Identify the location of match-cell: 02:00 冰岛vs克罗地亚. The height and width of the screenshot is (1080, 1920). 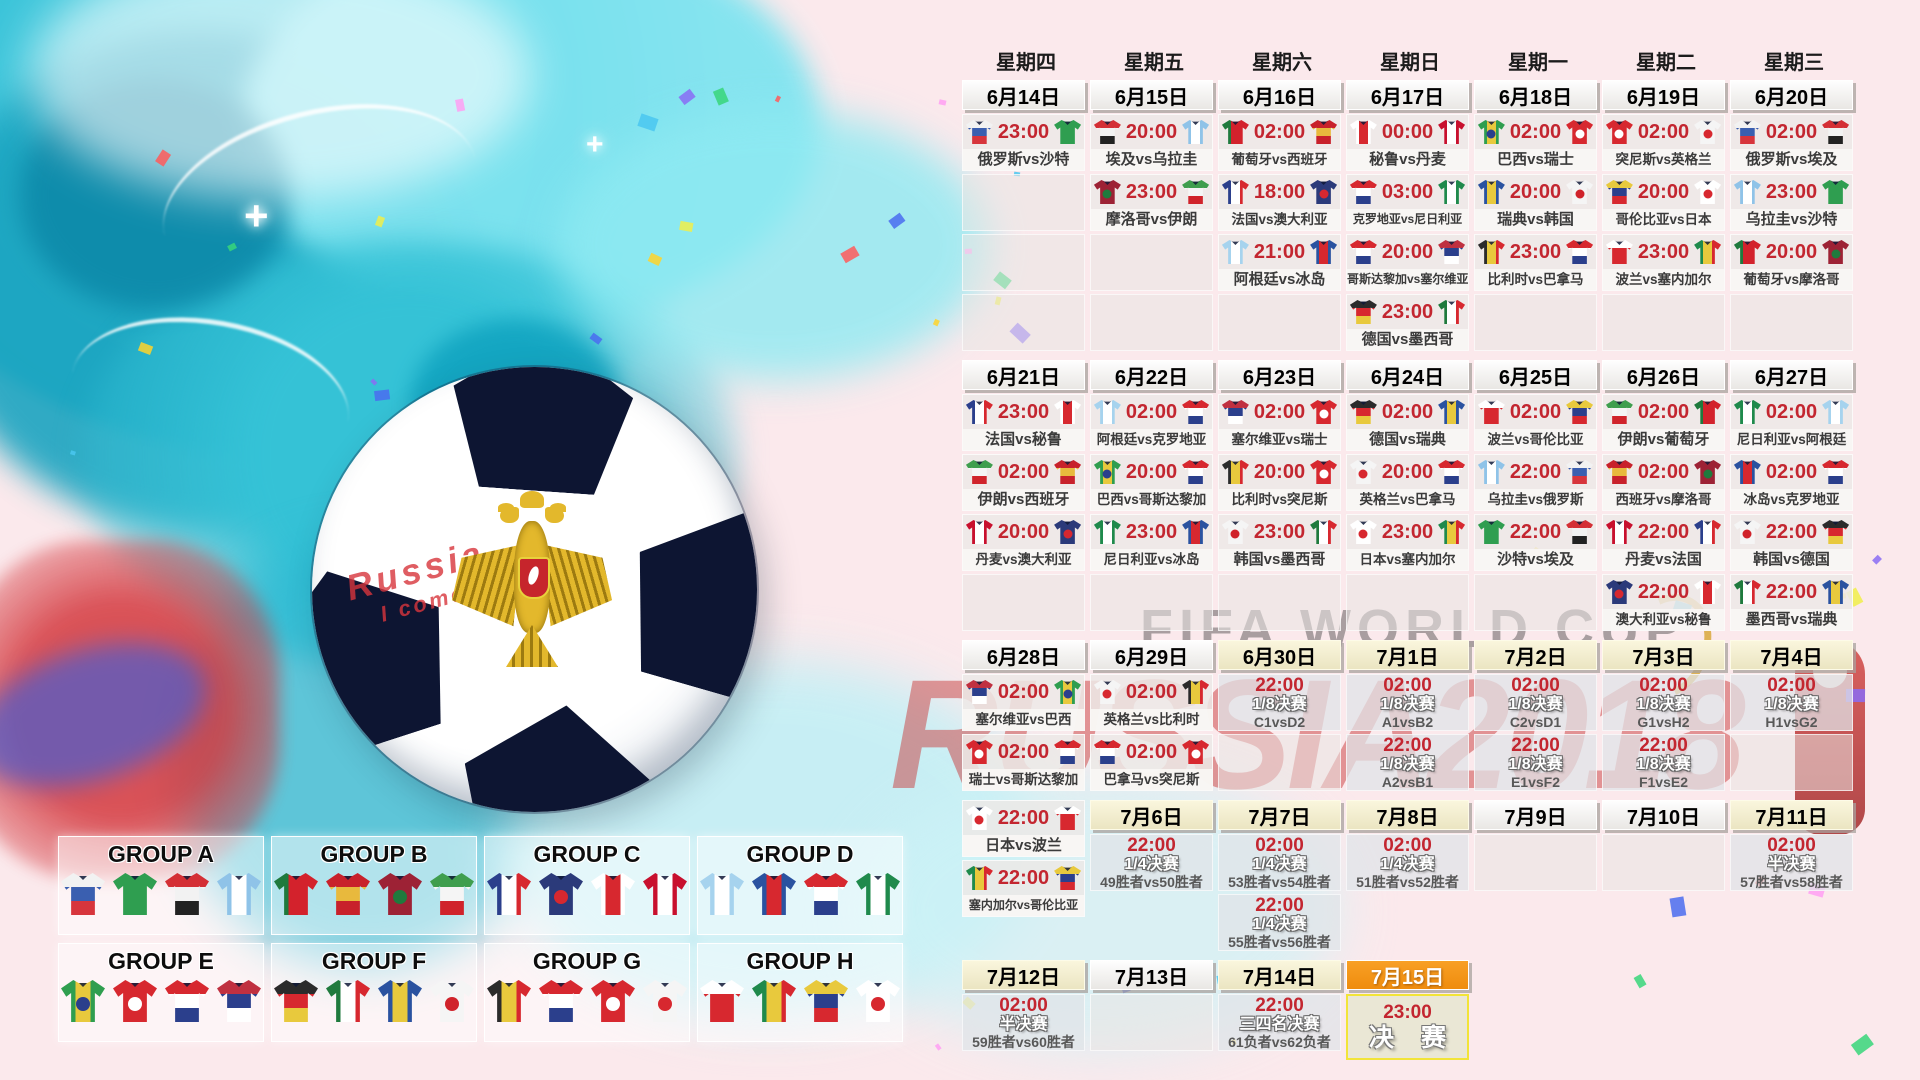
(1791, 482).